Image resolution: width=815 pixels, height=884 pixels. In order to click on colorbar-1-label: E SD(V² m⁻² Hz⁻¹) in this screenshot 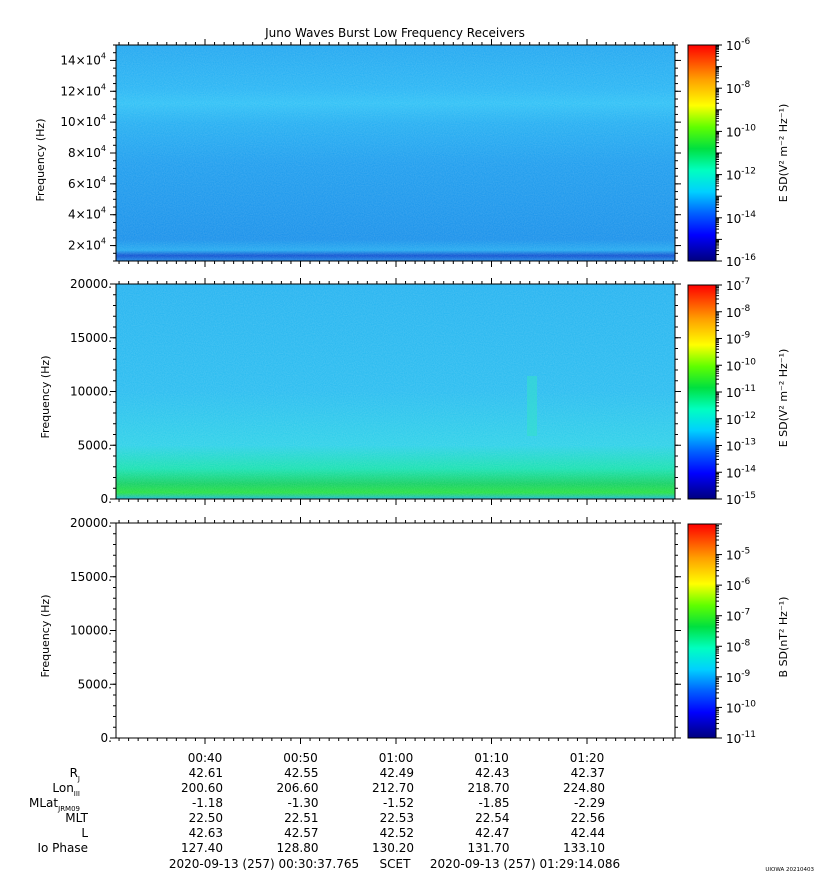, I will do `click(783, 153)`.